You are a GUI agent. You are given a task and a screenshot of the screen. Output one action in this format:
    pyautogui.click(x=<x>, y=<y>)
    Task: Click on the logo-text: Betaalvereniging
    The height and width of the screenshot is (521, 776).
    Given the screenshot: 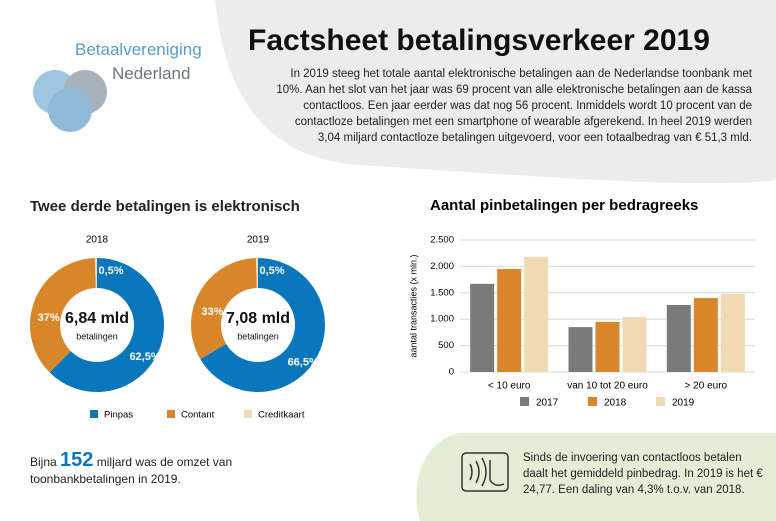 What is the action you would take?
    pyautogui.click(x=138, y=49)
    